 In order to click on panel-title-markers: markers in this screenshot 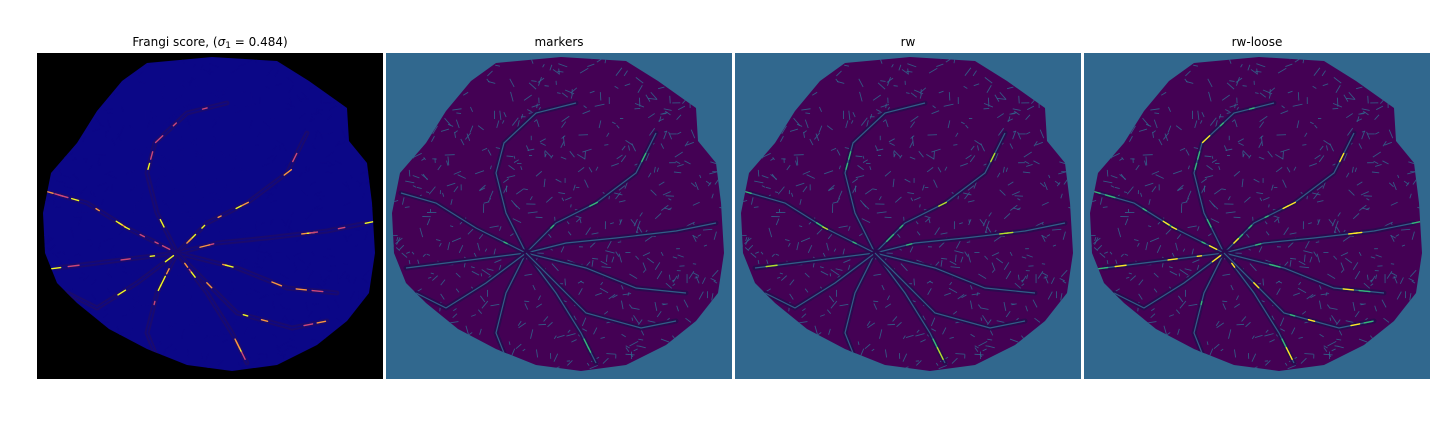, I will do `click(559, 42)`.